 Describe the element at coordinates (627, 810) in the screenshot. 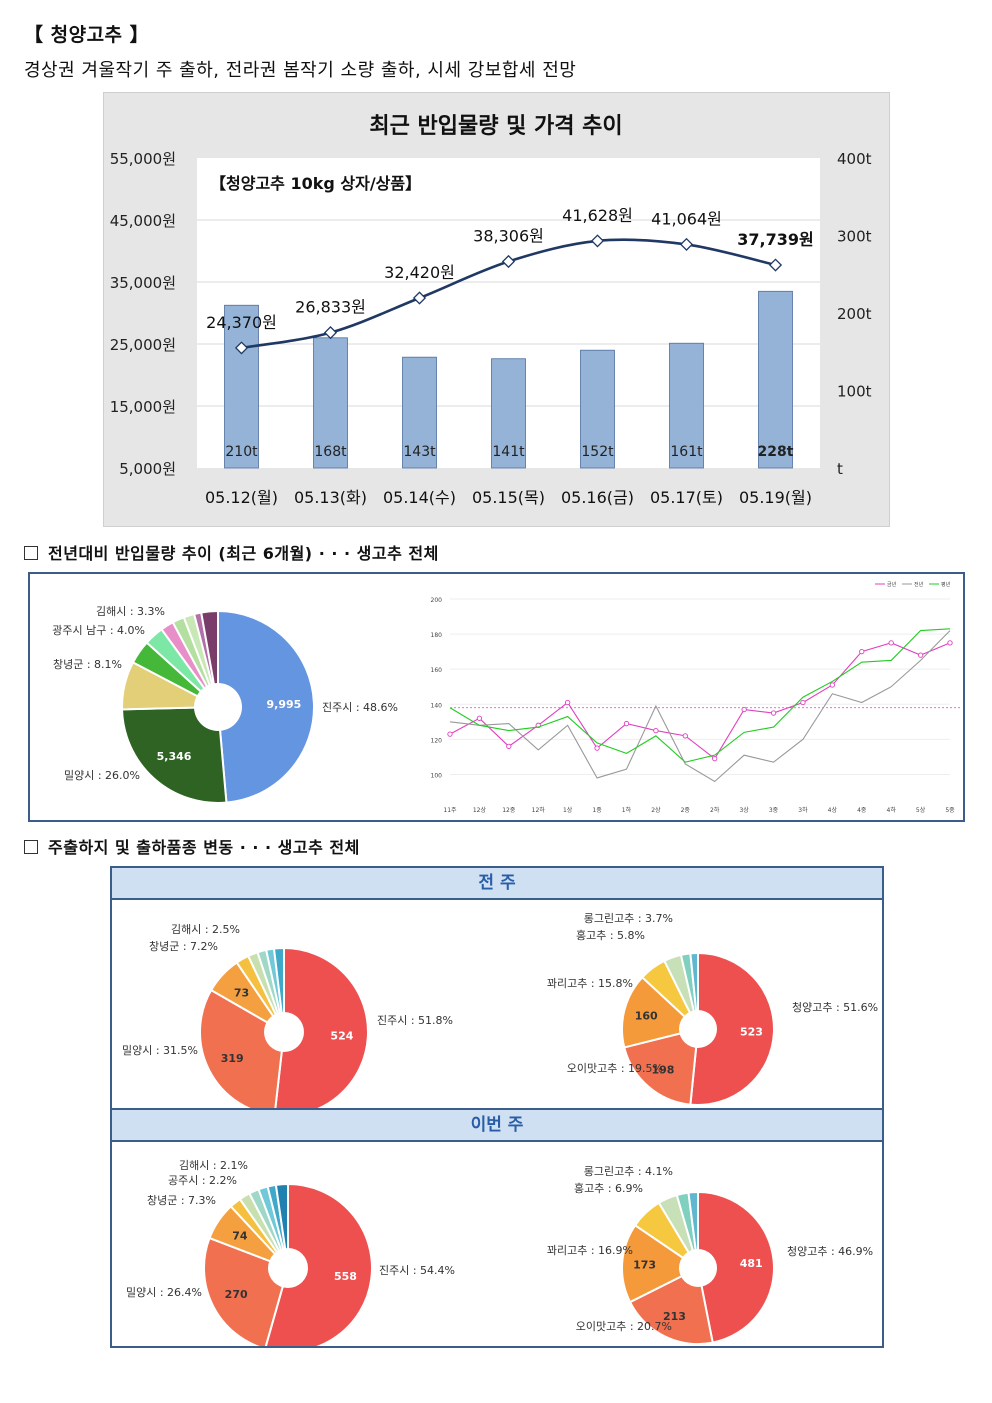

I see `x-tick-label: 1하` at that location.